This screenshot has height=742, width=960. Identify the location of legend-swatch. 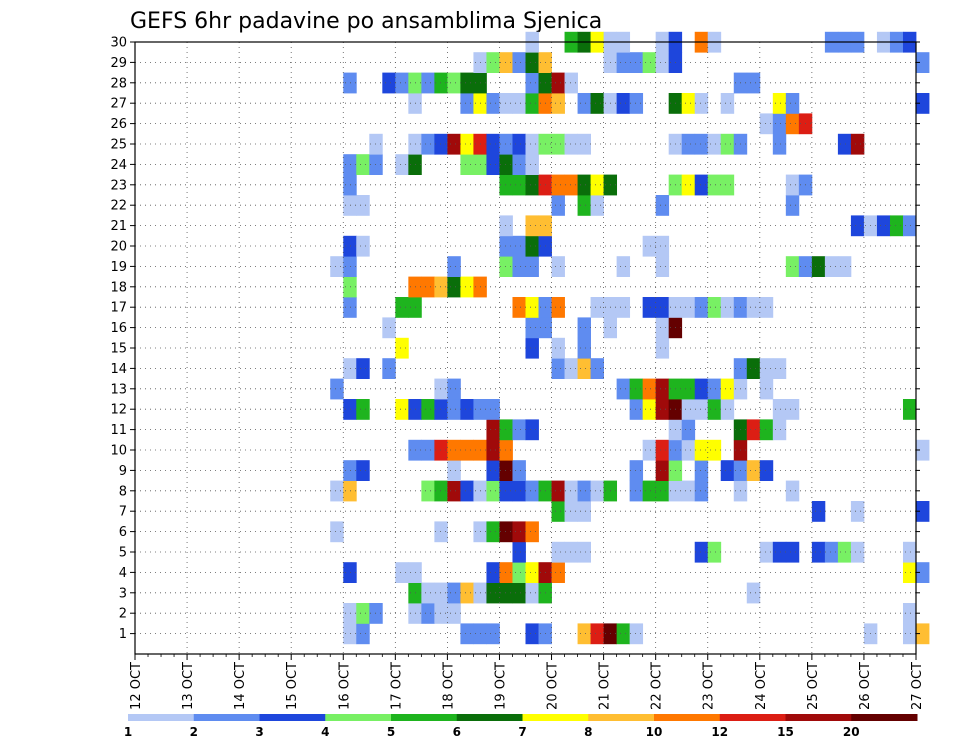
(161, 717).